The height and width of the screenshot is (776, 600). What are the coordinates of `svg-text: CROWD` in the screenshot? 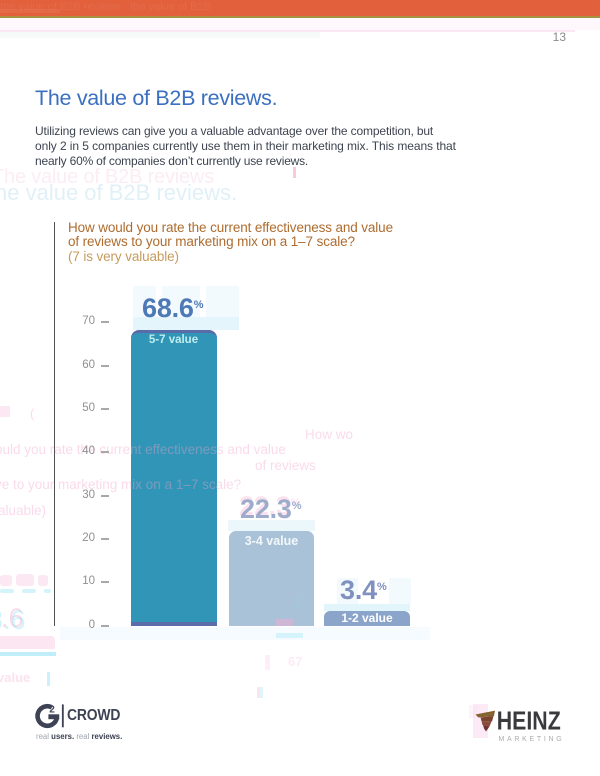 It's located at (94, 715).